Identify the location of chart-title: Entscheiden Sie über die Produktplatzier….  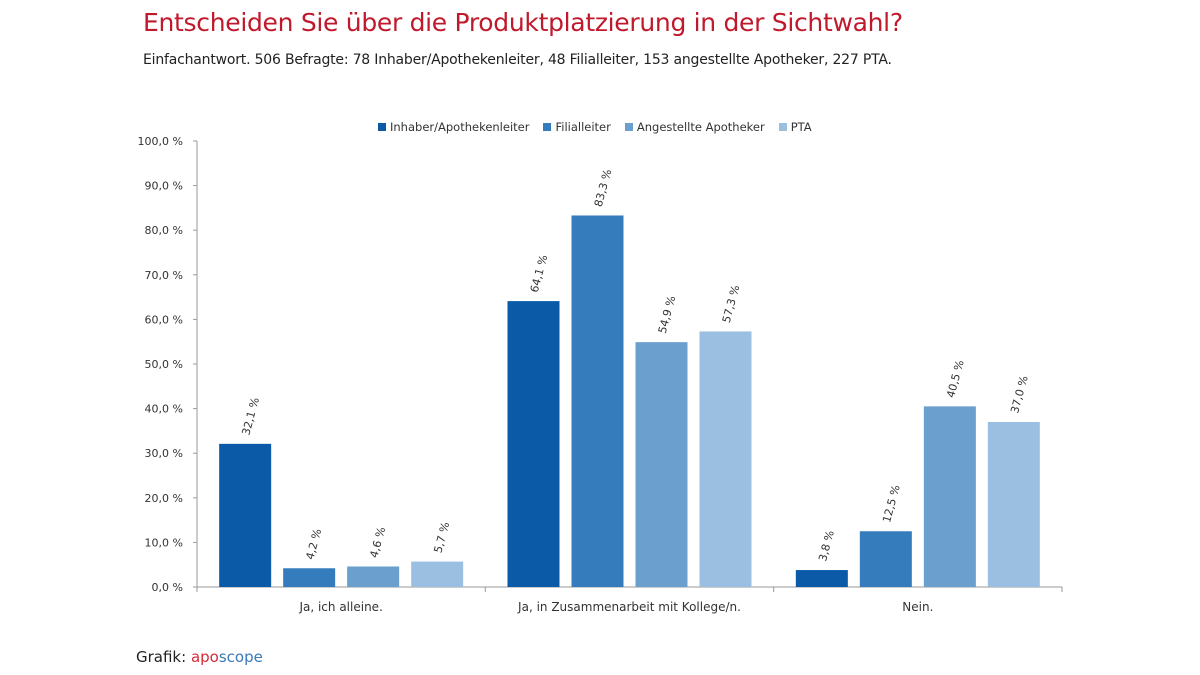
(523, 22).